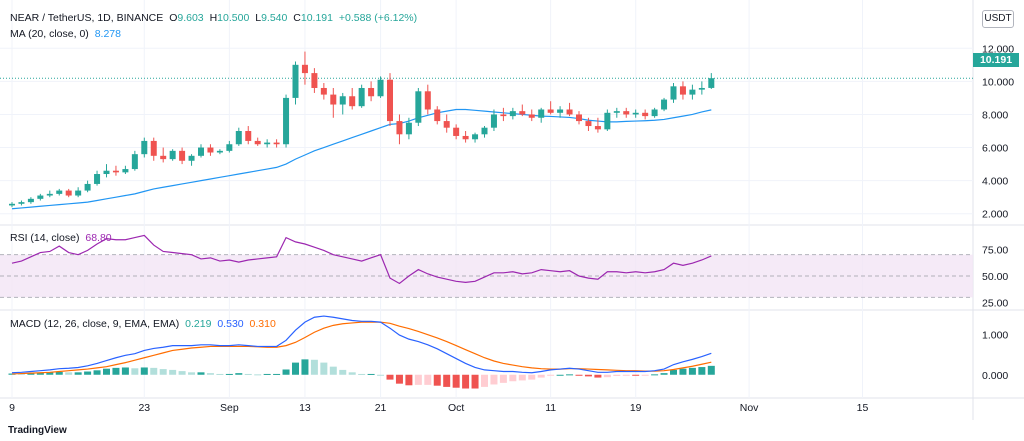  I want to click on time-tick-label: 9, so click(12, 408).